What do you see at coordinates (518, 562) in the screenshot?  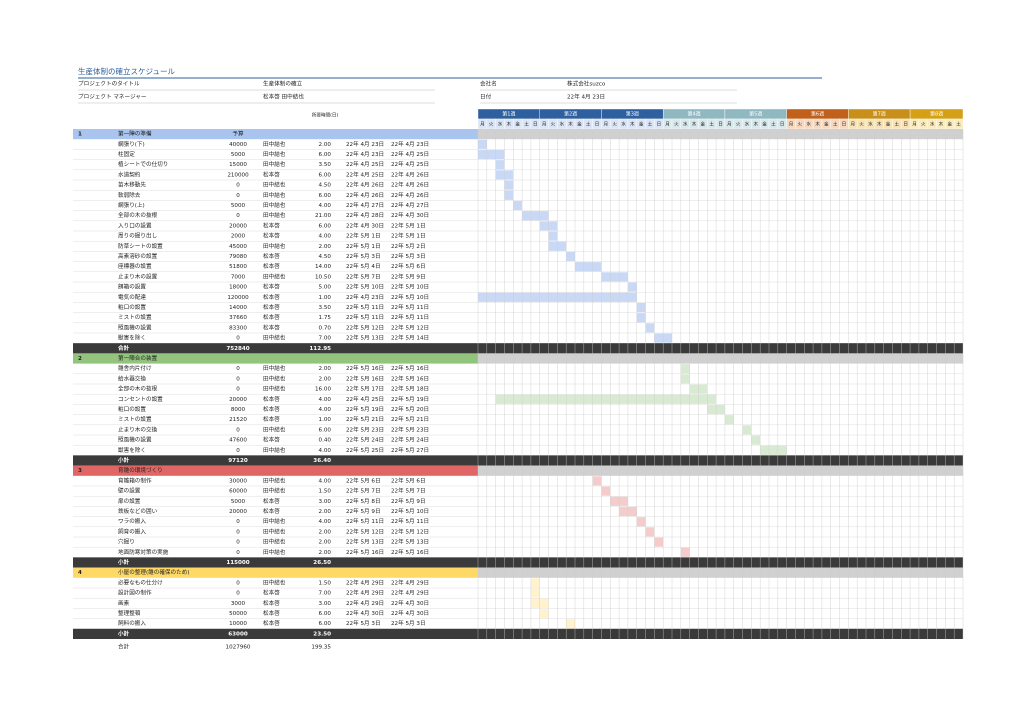 I see `subtotal-row` at bounding box center [518, 562].